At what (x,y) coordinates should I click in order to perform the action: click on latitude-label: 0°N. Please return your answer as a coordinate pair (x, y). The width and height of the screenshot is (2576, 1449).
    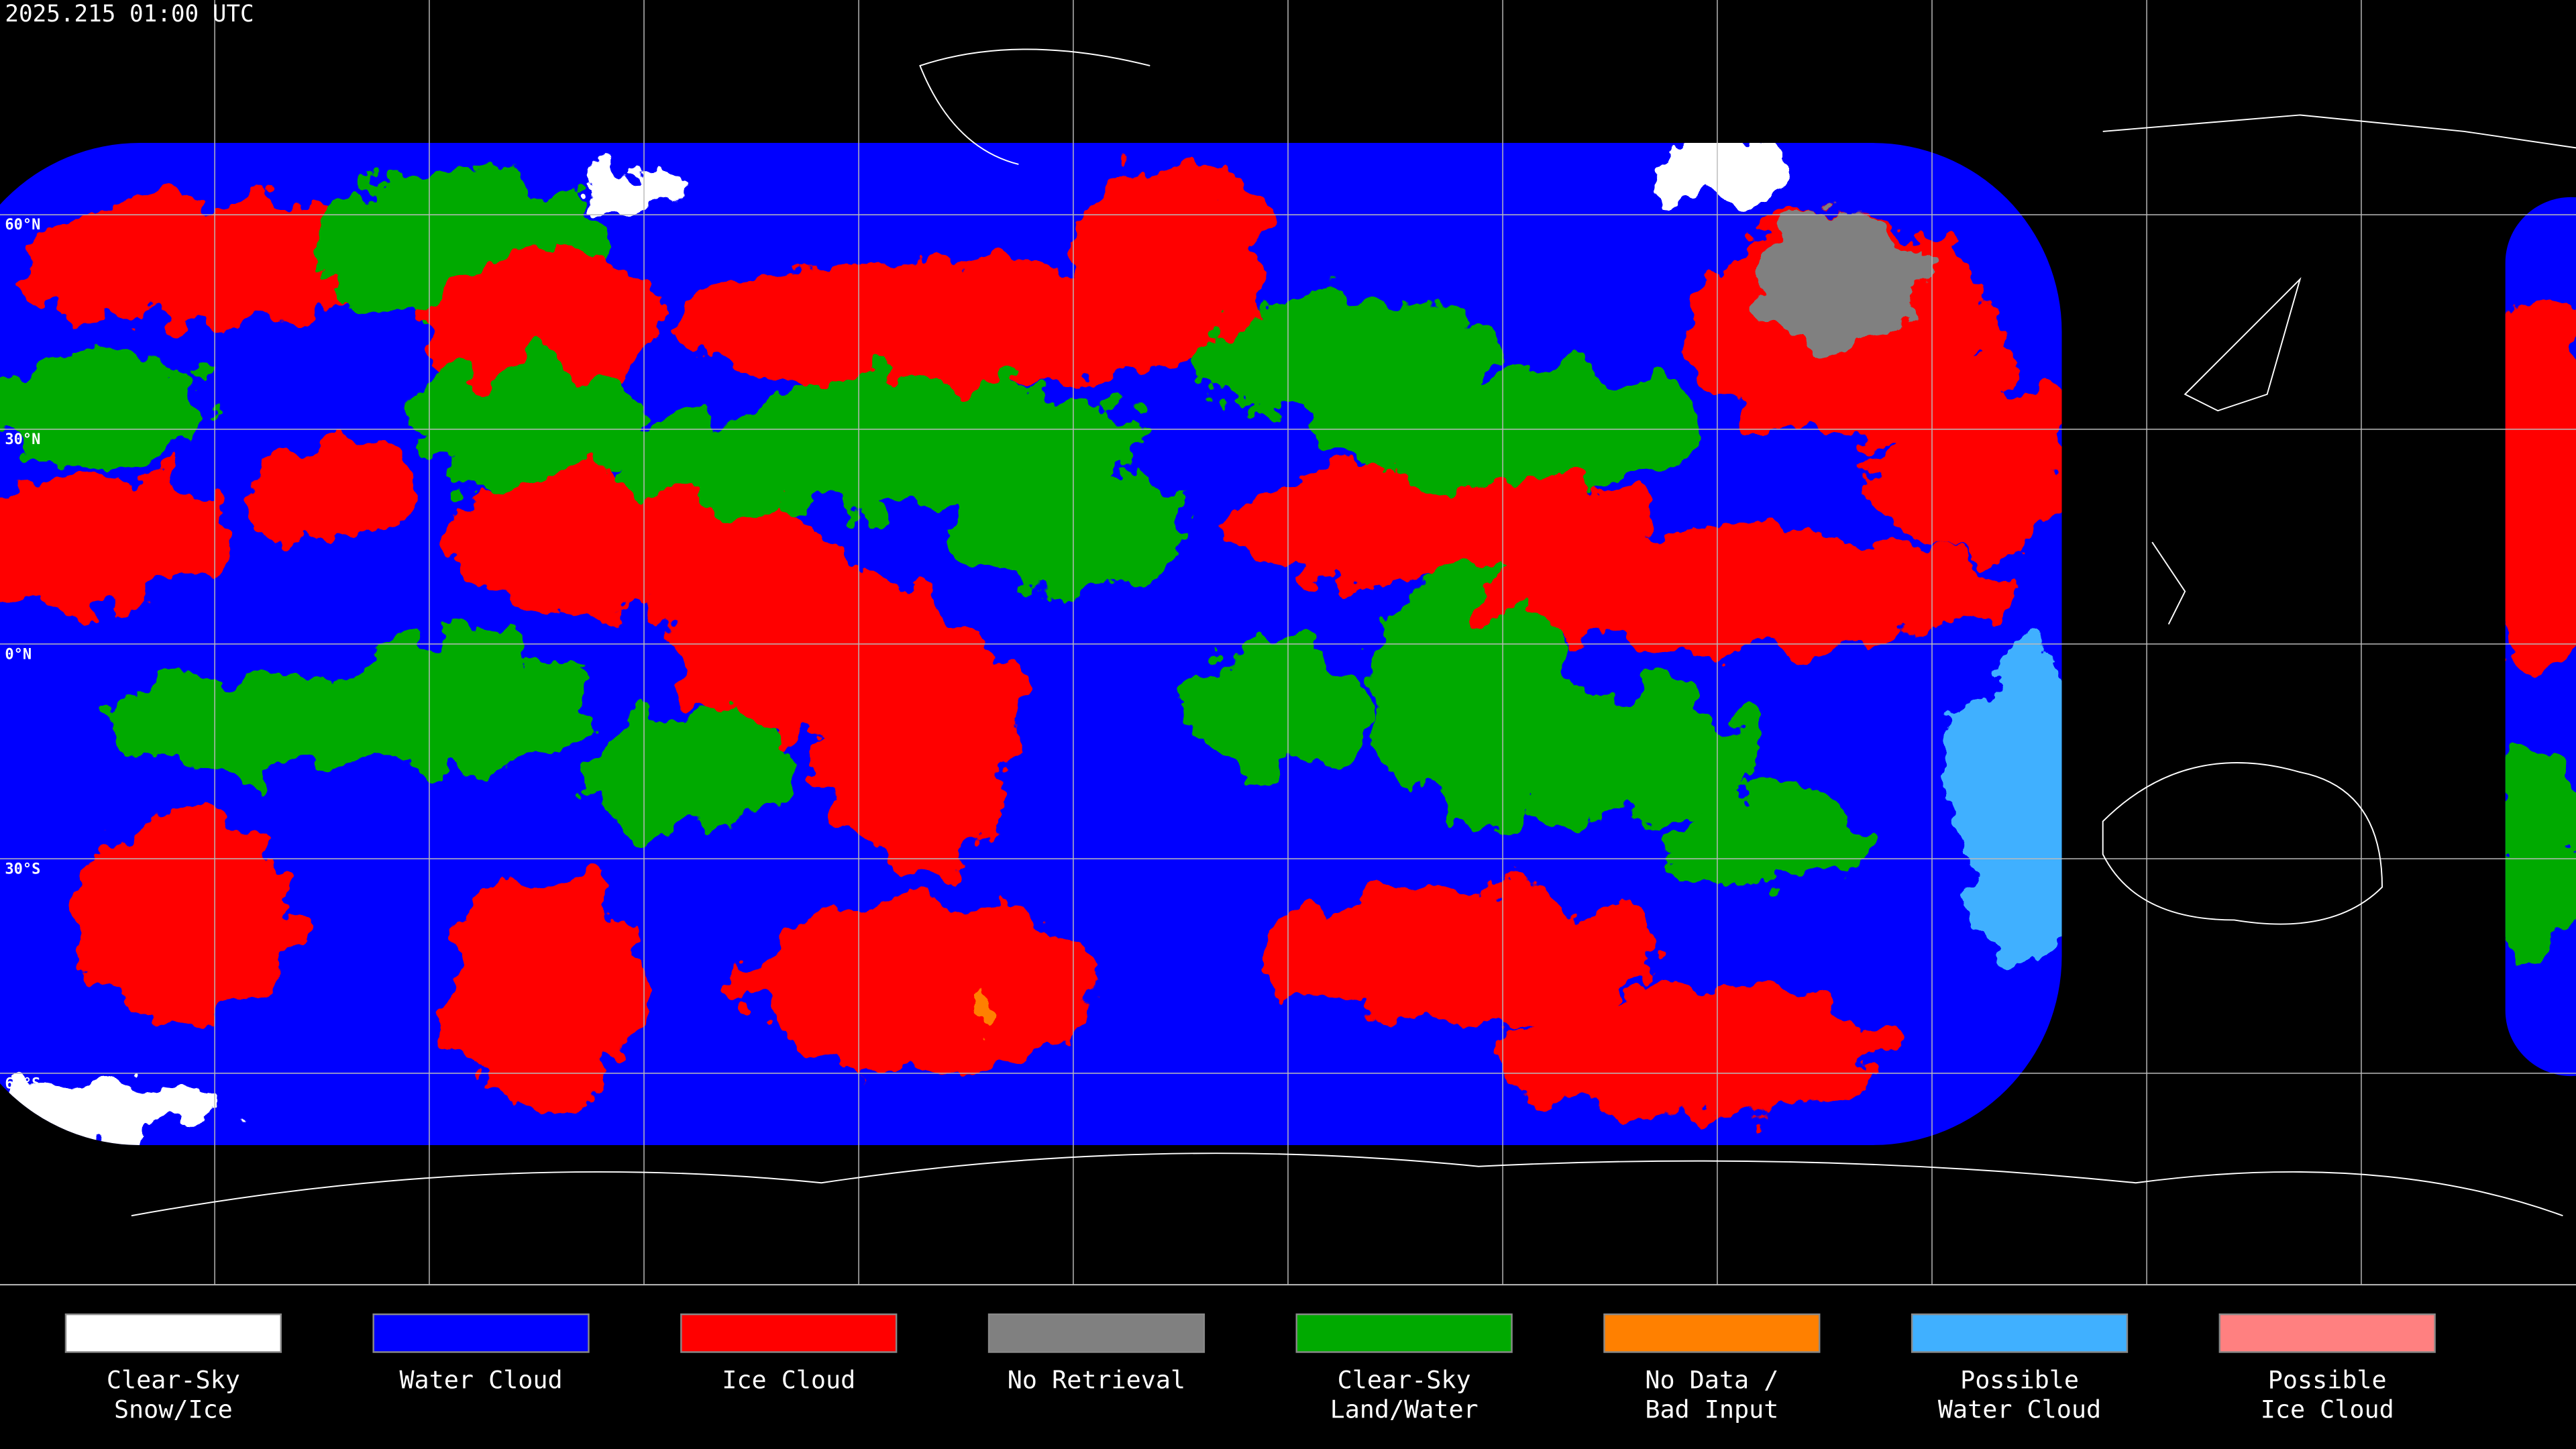
    Looking at the image, I should click on (18, 654).